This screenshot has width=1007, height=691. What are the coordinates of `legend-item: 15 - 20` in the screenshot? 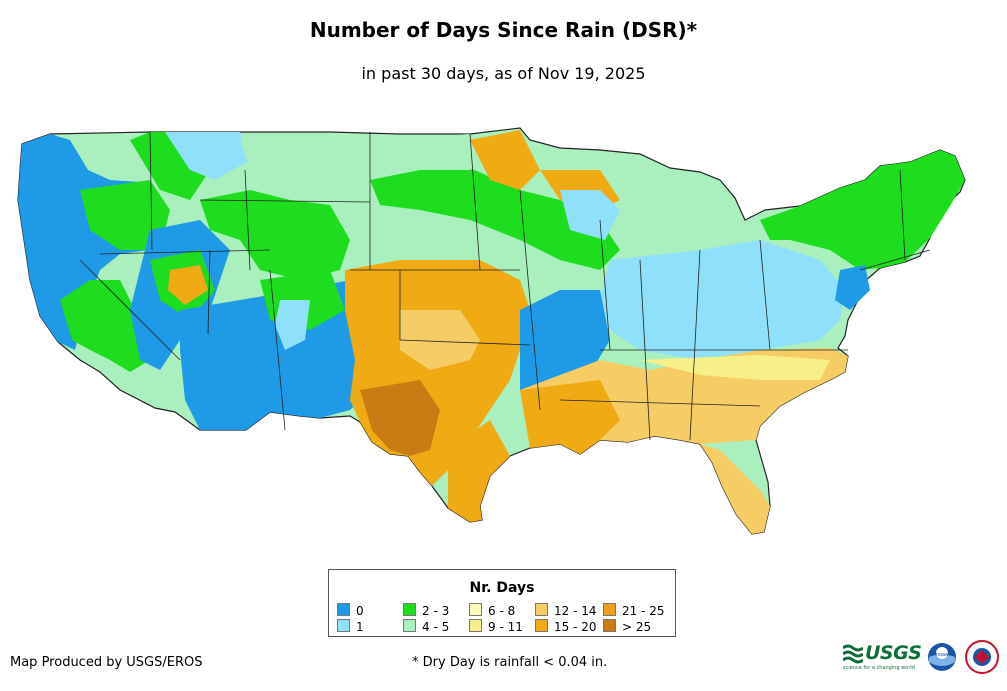 It's located at (566, 626).